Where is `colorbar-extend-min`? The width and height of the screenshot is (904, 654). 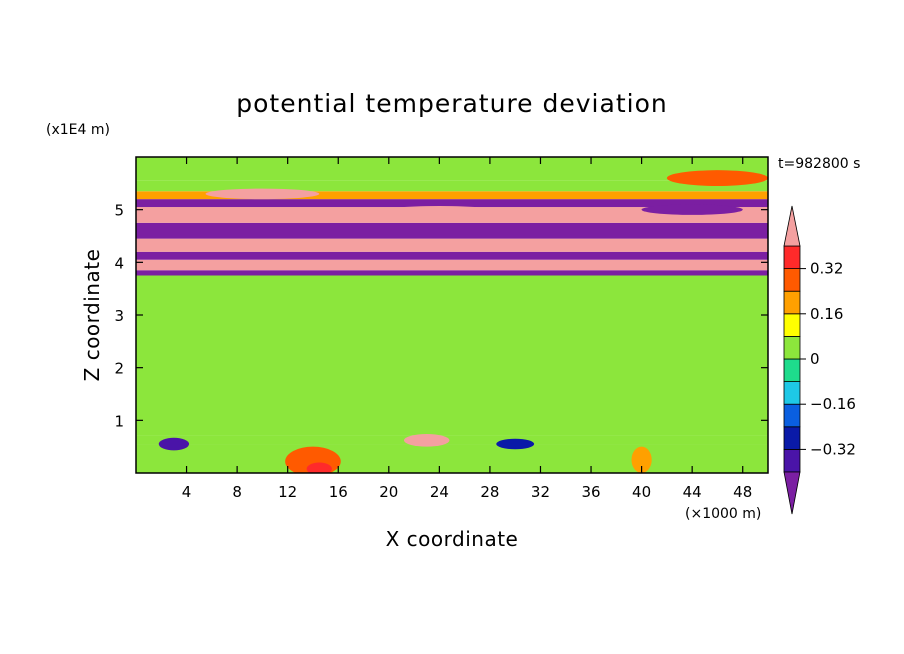
colorbar-extend-min is located at coordinates (792, 493).